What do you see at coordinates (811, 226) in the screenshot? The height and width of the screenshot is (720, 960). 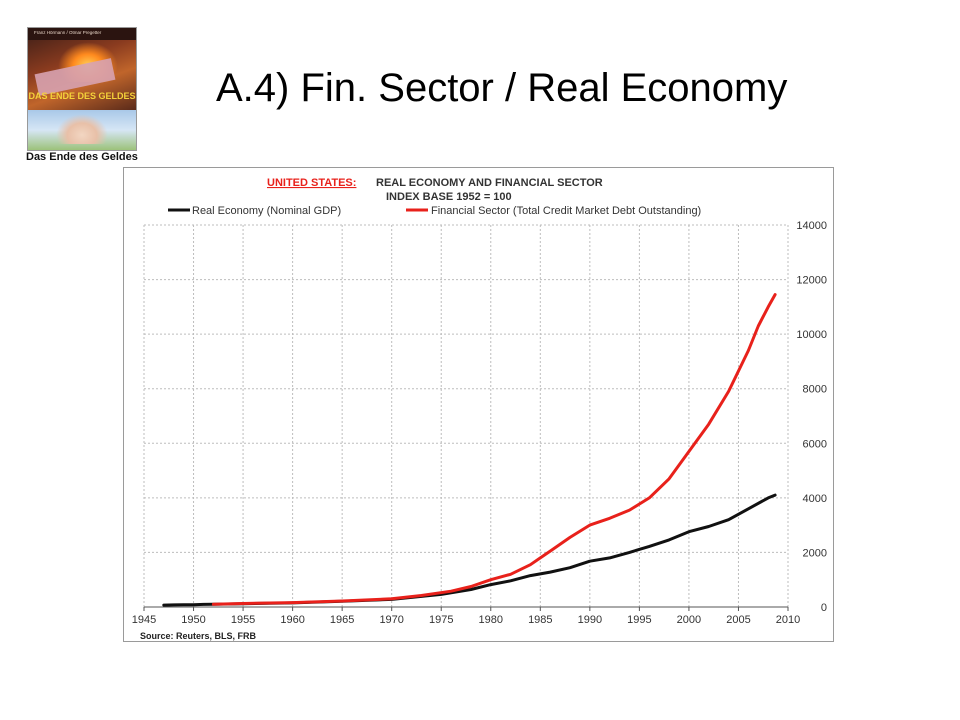 I see `y-tick-label: 14000` at bounding box center [811, 226].